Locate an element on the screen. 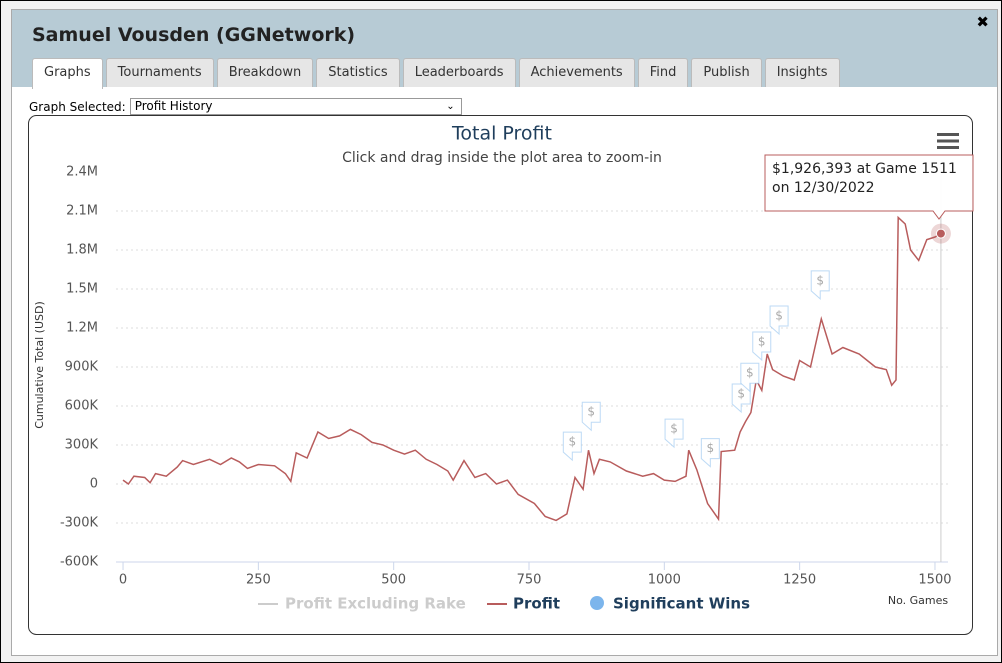  x-tick-label: 0 is located at coordinates (123, 580).